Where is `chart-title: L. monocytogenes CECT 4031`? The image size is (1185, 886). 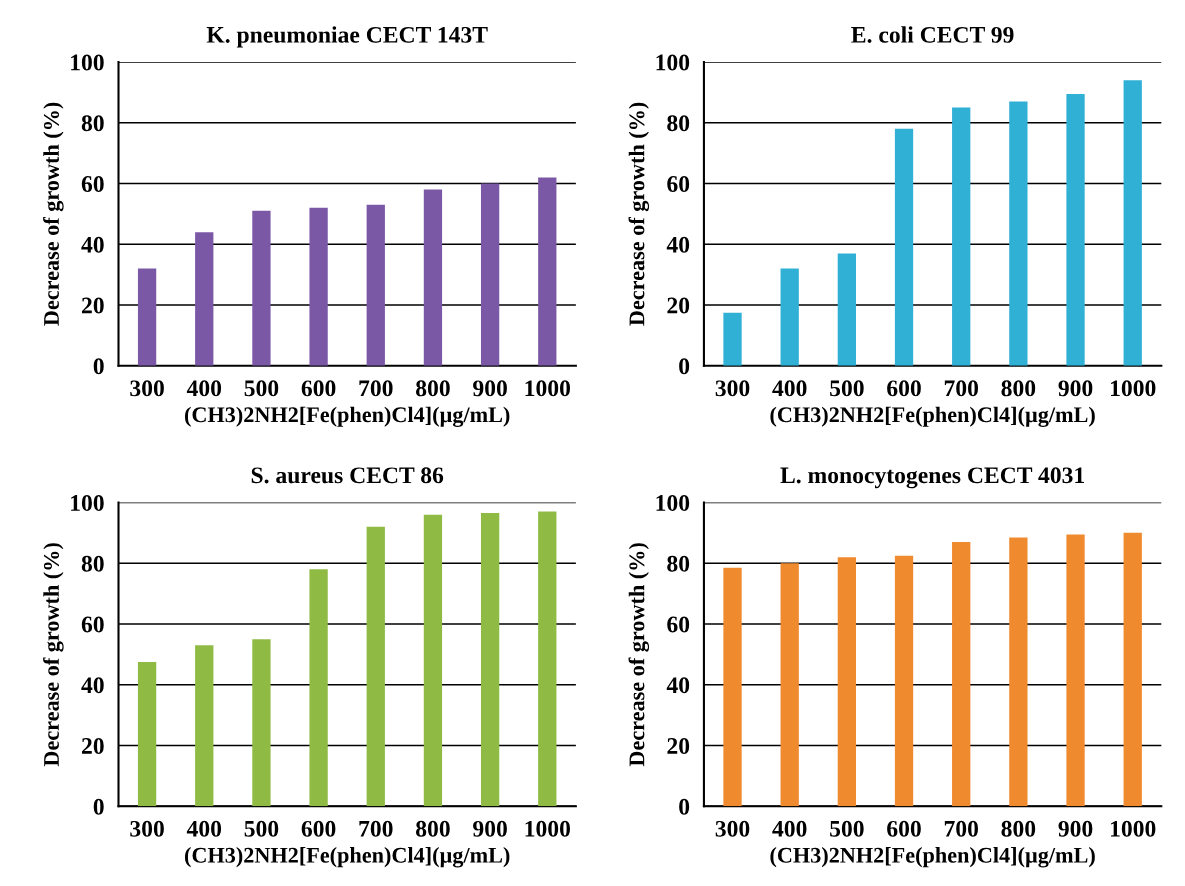
chart-title: L. monocytogenes CECT 4031 is located at coordinates (932, 478).